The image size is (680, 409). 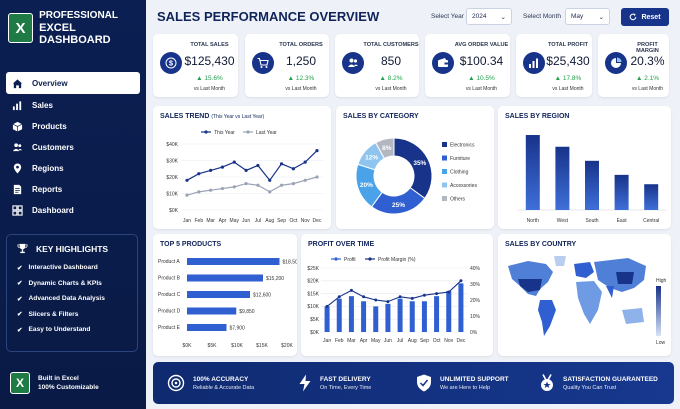 I want to click on data-label: $9,850, so click(x=247, y=312).